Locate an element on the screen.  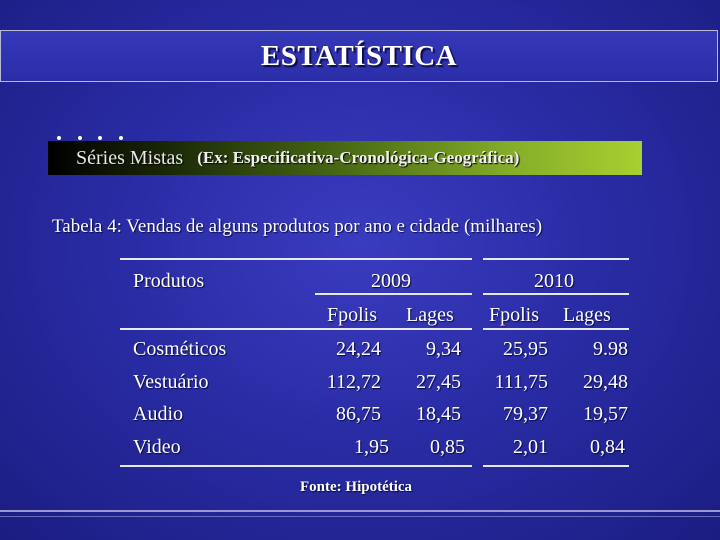
product-name: Vestuário is located at coordinates (171, 382).